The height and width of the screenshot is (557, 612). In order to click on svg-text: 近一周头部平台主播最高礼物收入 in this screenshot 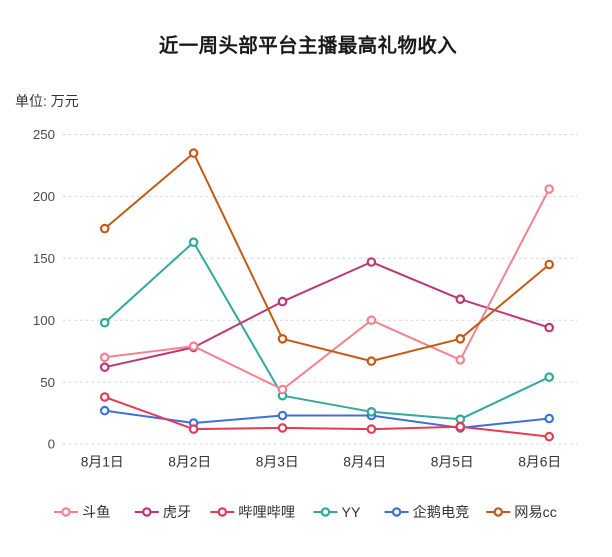, I will do `click(308, 45)`.